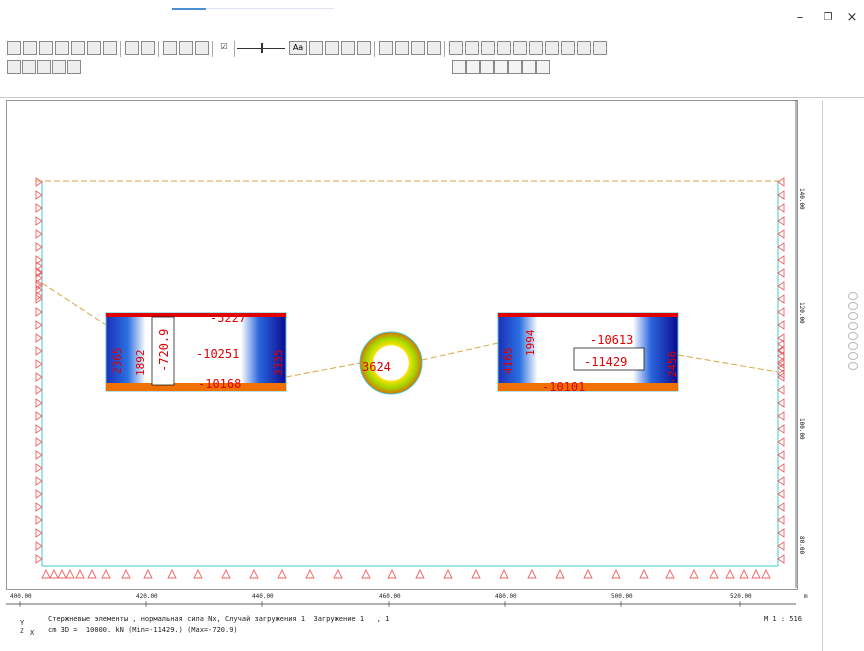 This screenshot has height=651, width=864. What do you see at coordinates (456, 48) in the screenshot?
I see `stress-icon` at bounding box center [456, 48].